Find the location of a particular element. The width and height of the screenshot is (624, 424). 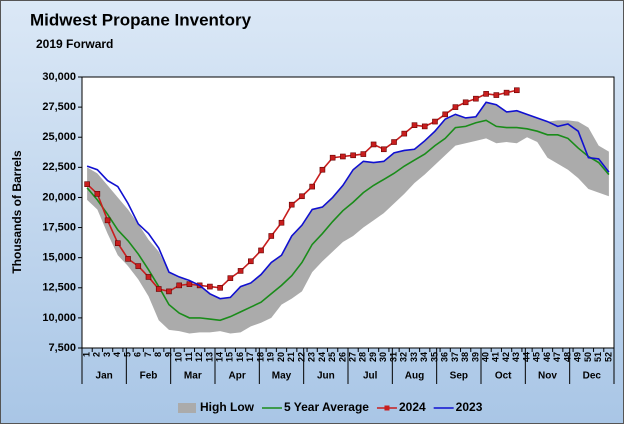

month-label: Jul is located at coordinates (370, 376).